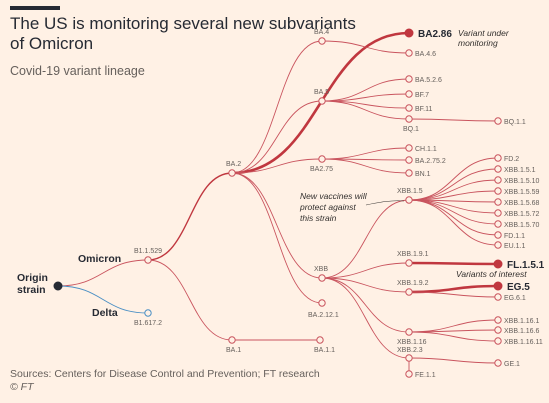 This screenshot has width=549, height=403. Describe the element at coordinates (105, 313) in the screenshot. I see `branch-label-delta: Delta` at that location.